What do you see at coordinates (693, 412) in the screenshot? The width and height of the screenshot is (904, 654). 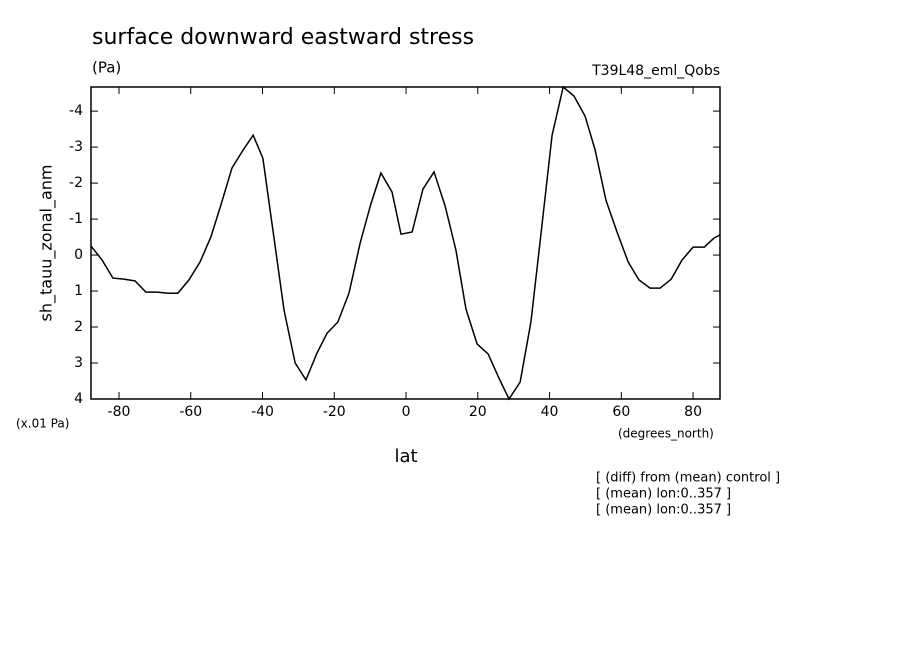 I see `x-tick-label: 80` at bounding box center [693, 412].